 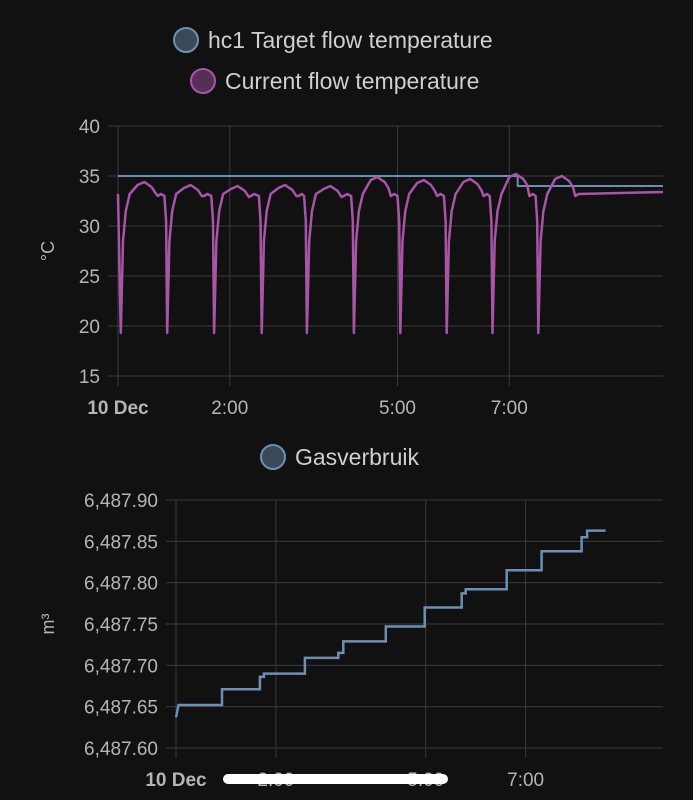 What do you see at coordinates (89, 327) in the screenshot?
I see `y-tick-label: 20` at bounding box center [89, 327].